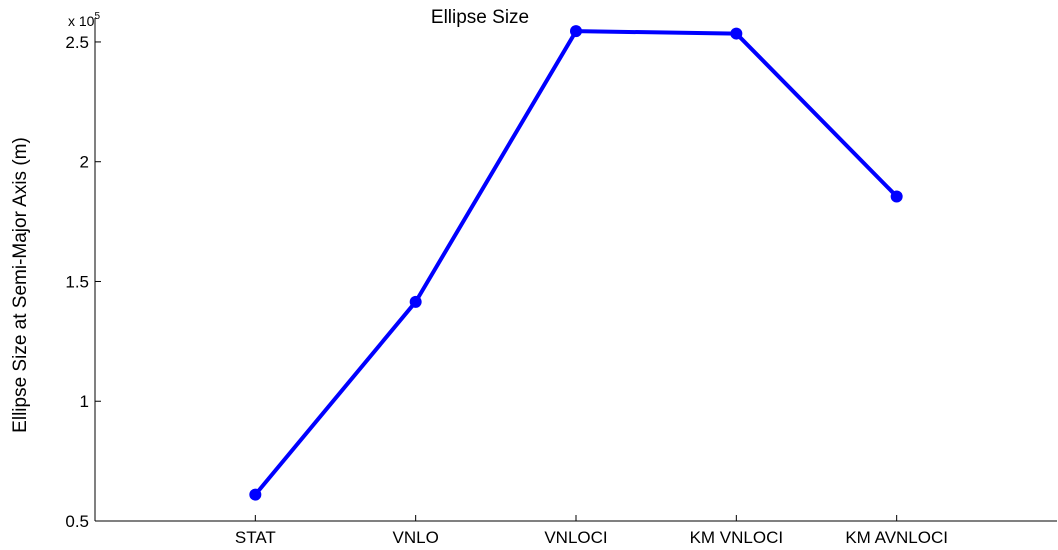 This screenshot has height=550, width=1058. I want to click on y-axis-exponent-base: x 10, so click(81, 21).